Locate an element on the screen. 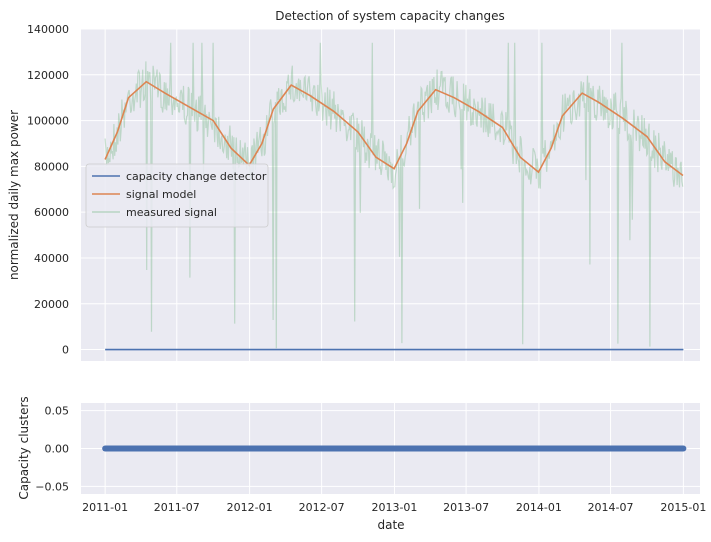  x-tick-label: 2015-01 is located at coordinates (683, 507).